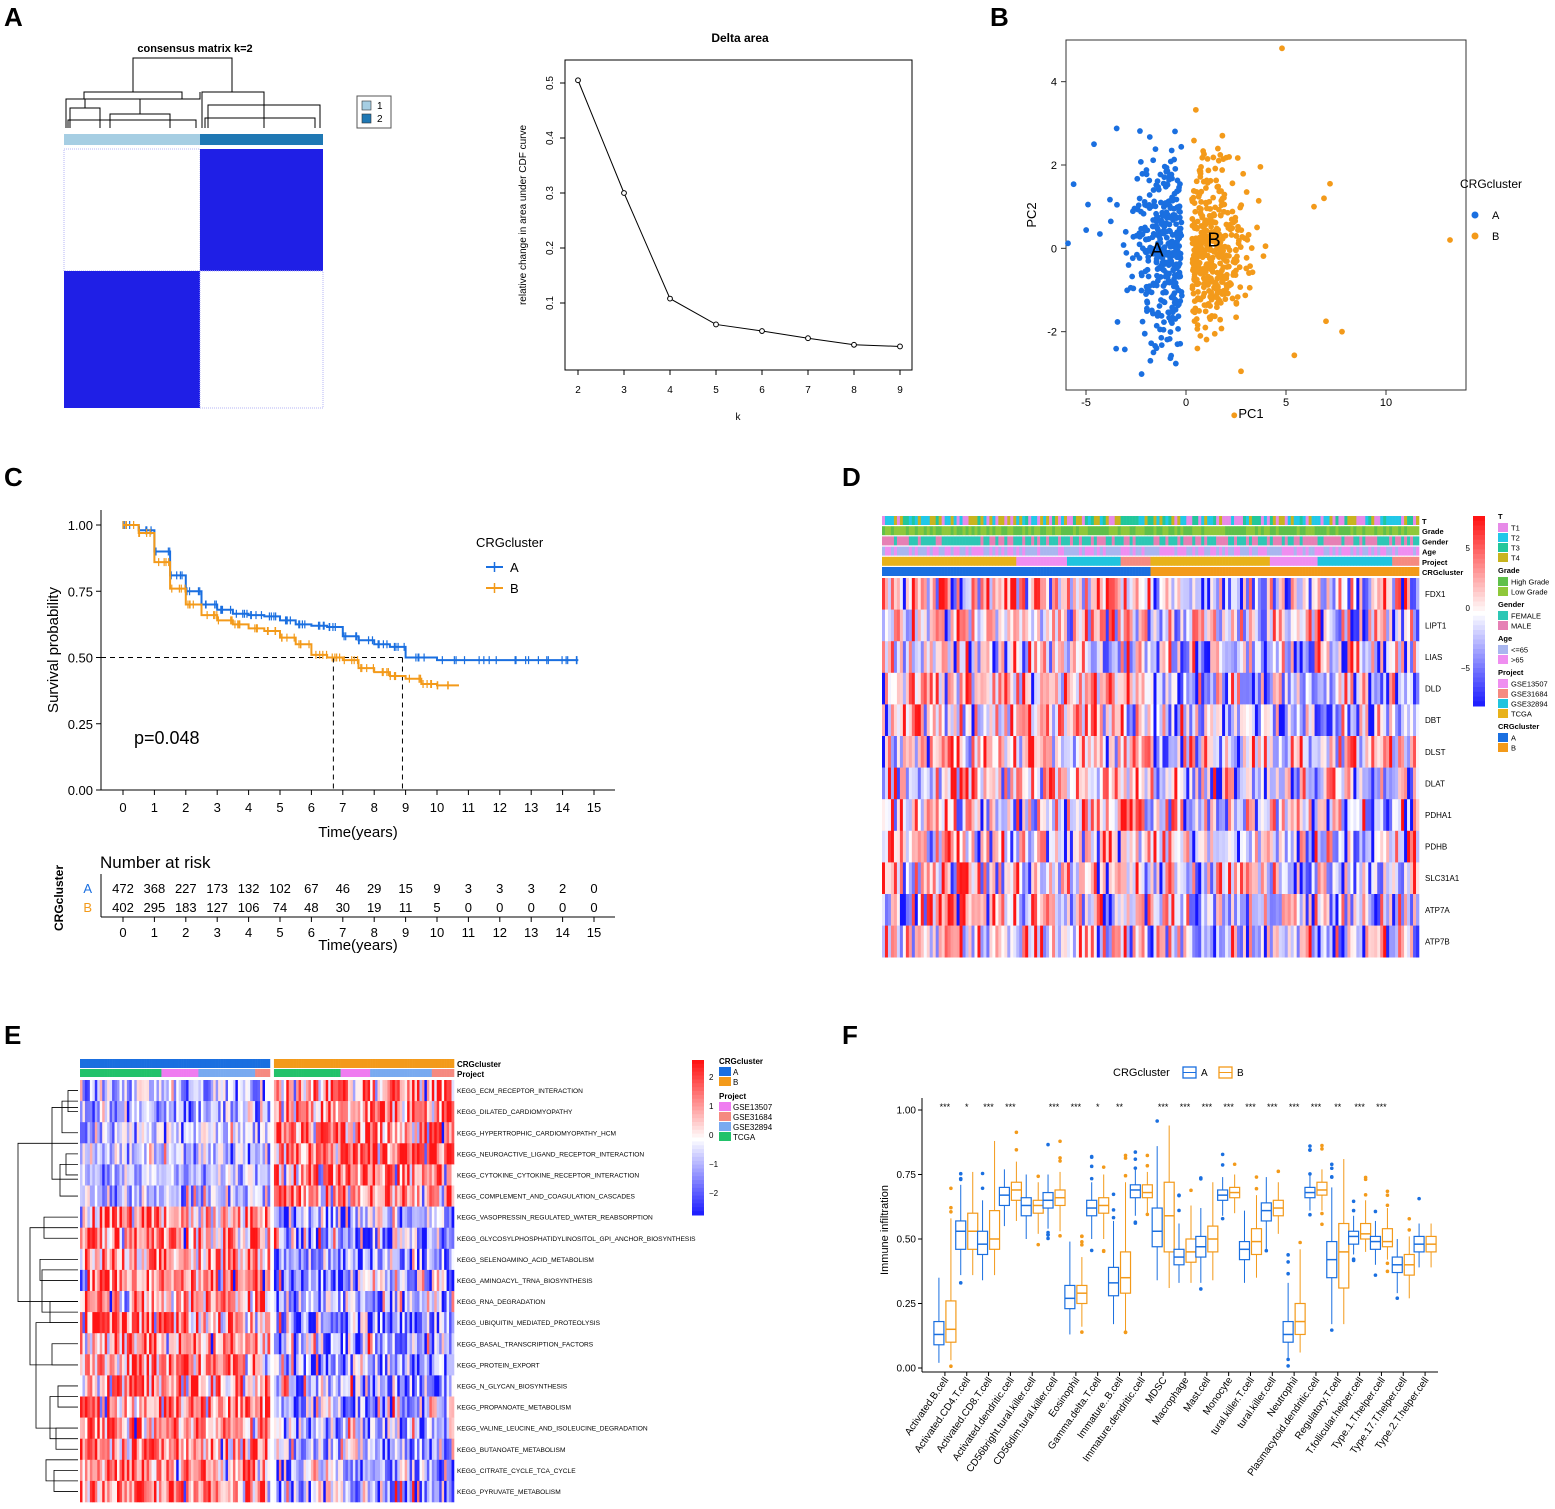 The width and height of the screenshot is (1555, 1509). What do you see at coordinates (248, 932) in the screenshot?
I see `risk-xtick-label: 4` at bounding box center [248, 932].